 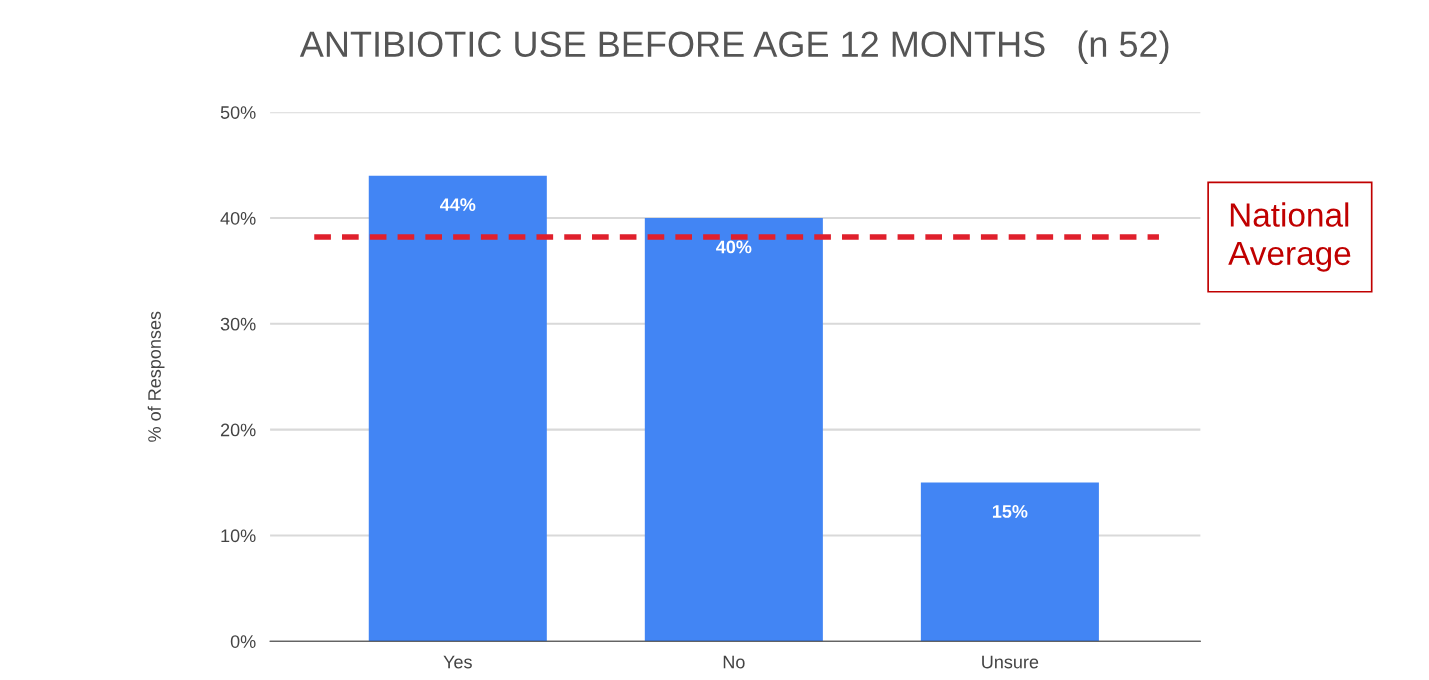 I want to click on y-tick-label: 20%, so click(x=238, y=430).